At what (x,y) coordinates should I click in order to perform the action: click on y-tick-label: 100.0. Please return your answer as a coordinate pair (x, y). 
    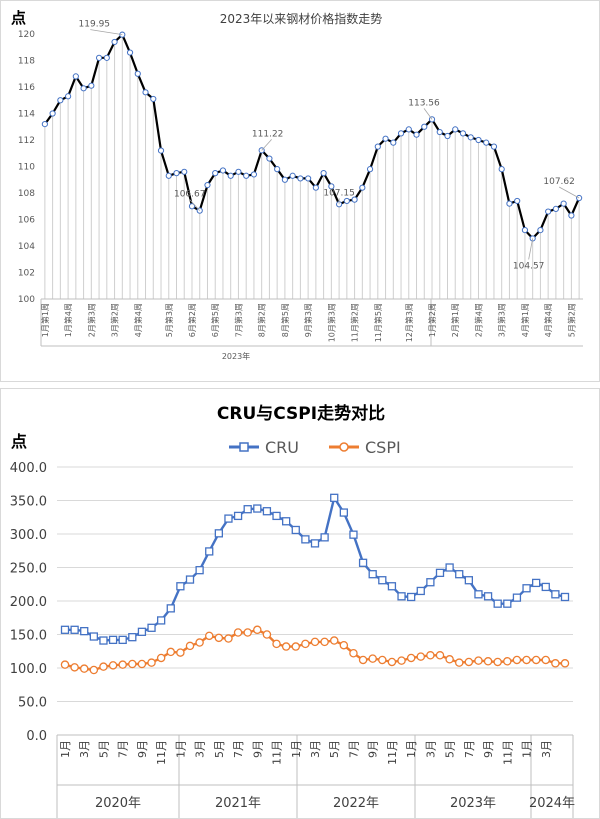
    Looking at the image, I should click on (28, 669).